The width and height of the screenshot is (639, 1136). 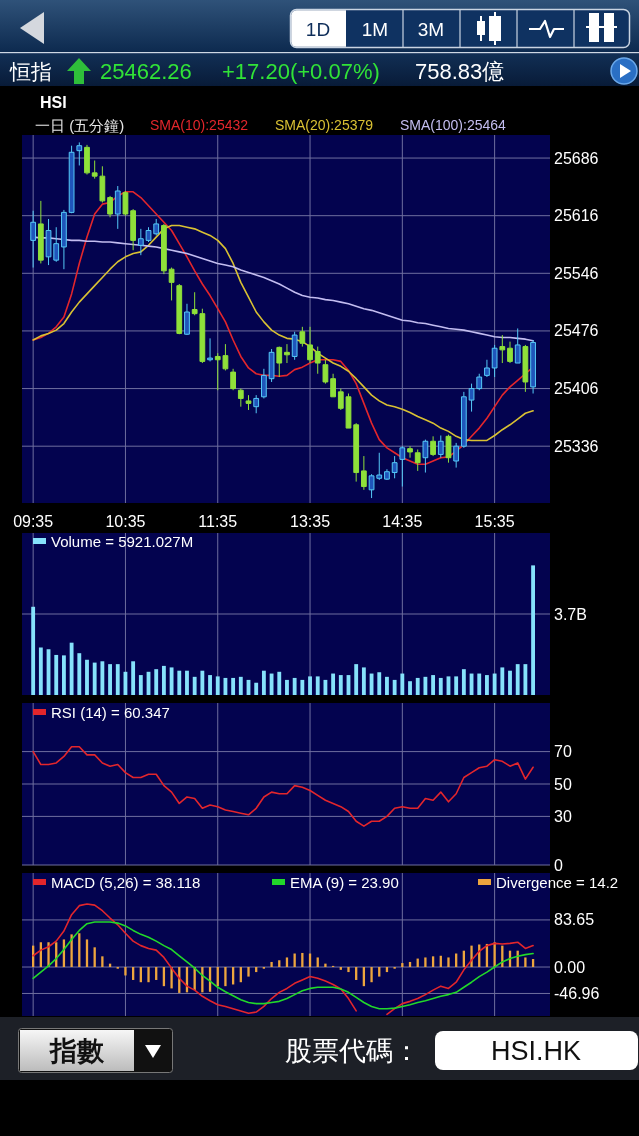 What do you see at coordinates (324, 125) in the screenshot?
I see `text: SMA(20):25379` at bounding box center [324, 125].